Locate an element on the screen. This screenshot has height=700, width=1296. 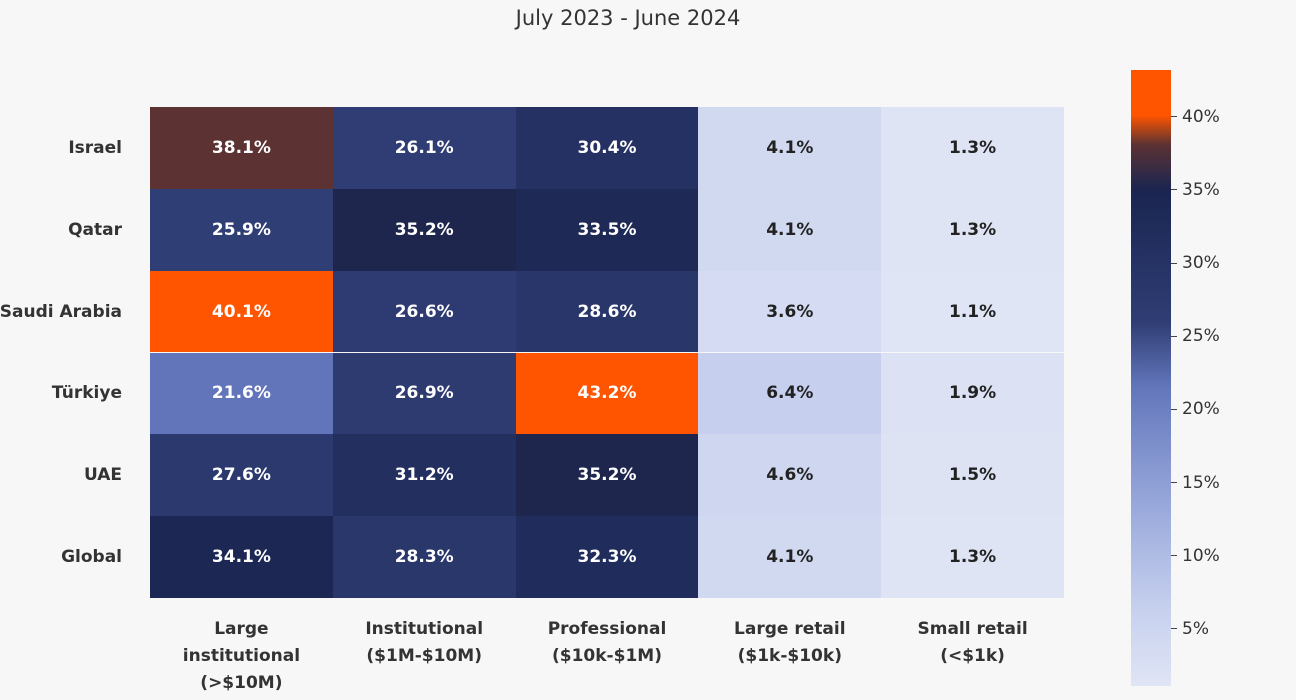
colorbar-tick-label: 30% is located at coordinates (1201, 263).